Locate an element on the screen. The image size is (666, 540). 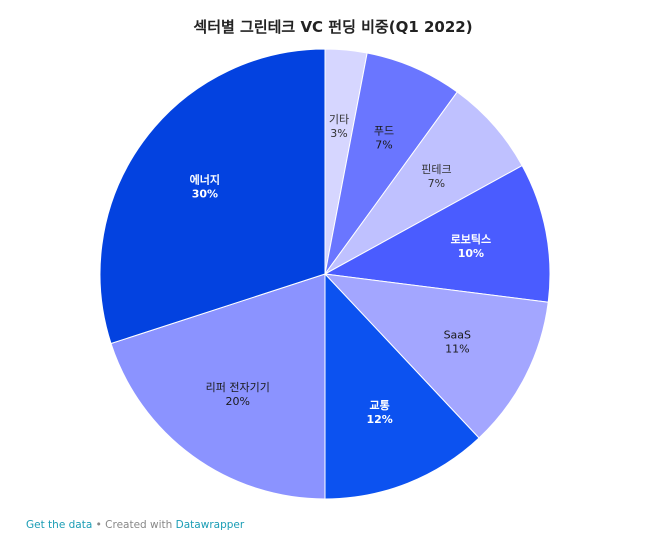
footer: Get the data • Created with Datawrapper is located at coordinates (135, 525).